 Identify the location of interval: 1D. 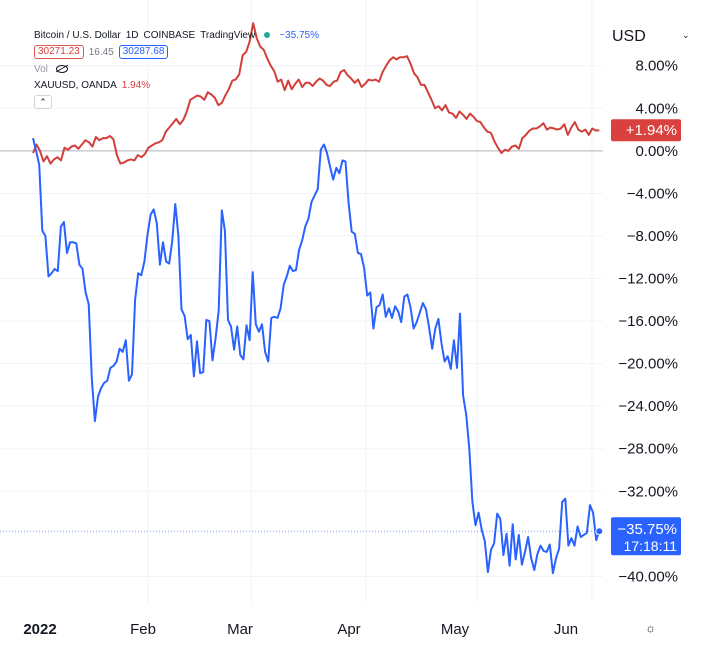
(132, 35).